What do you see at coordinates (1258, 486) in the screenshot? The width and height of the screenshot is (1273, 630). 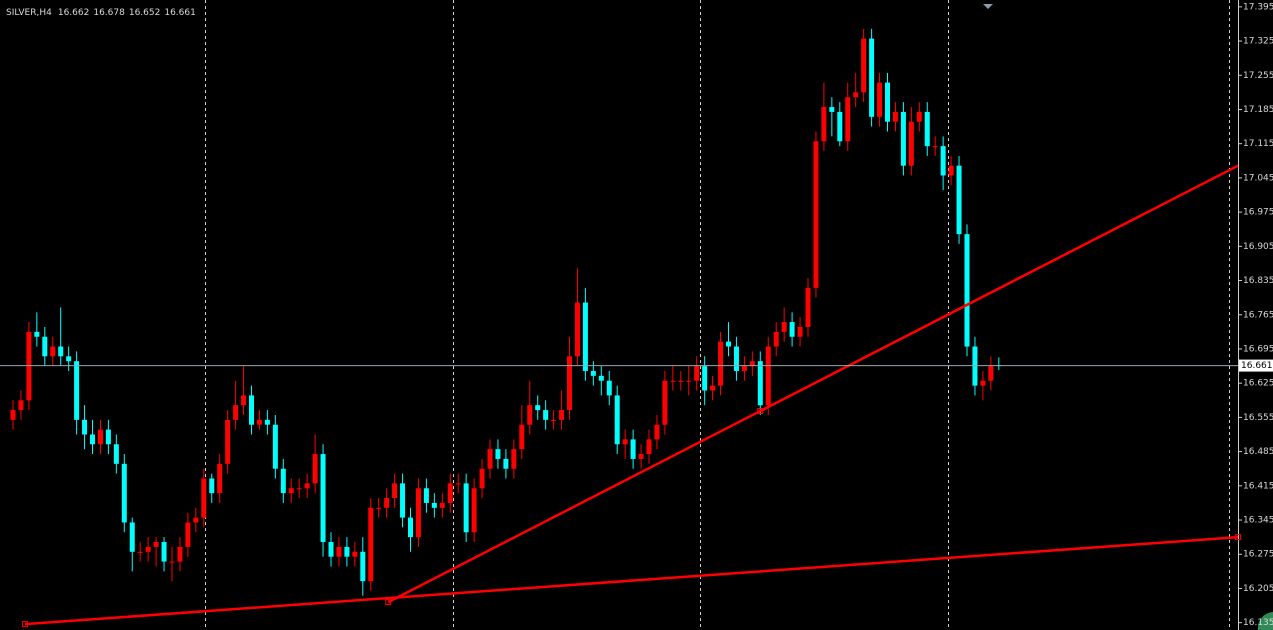 I see `y-tick-label: 16.415` at bounding box center [1258, 486].